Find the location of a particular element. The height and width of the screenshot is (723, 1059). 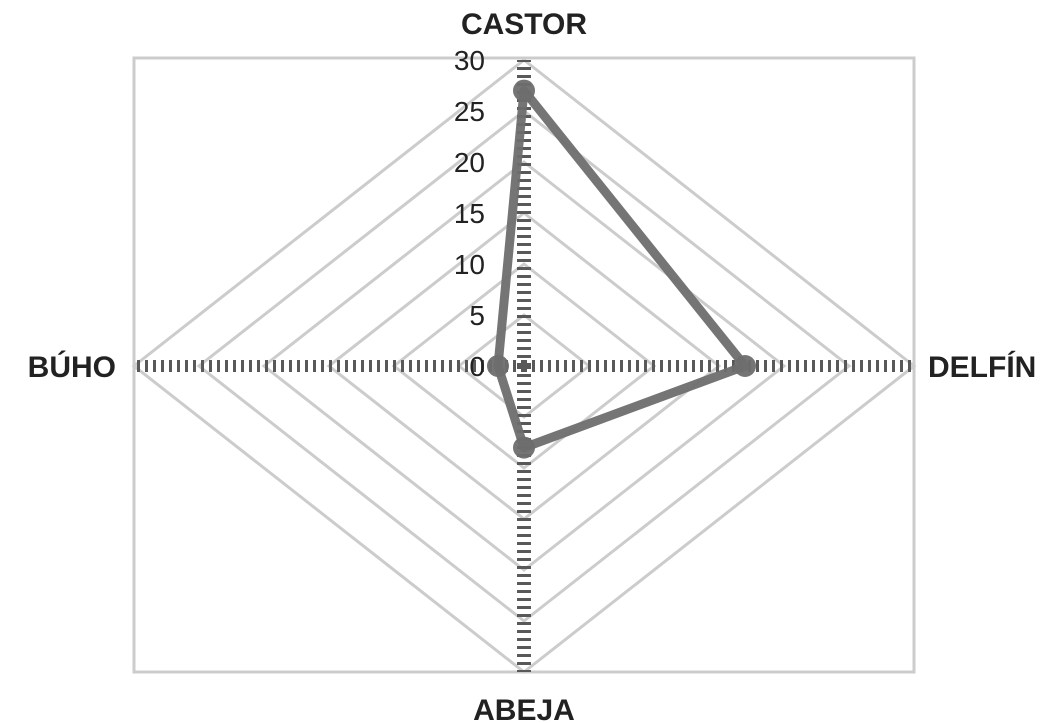

data-point-castor is located at coordinates (524, 90).